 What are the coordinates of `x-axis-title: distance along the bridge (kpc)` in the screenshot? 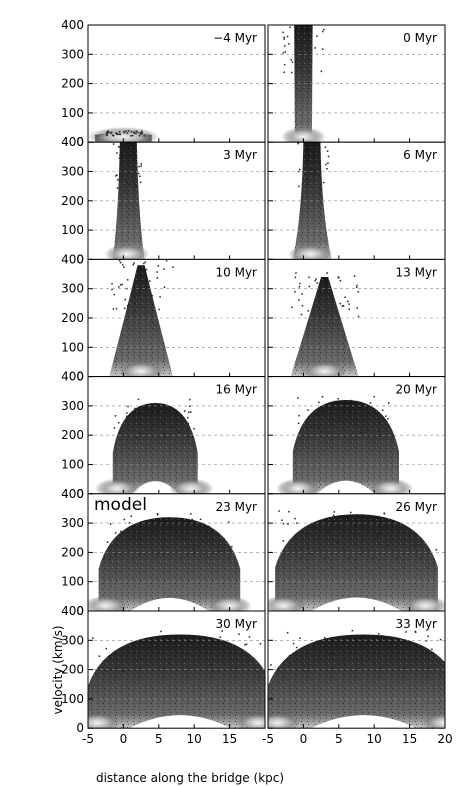 It's located at (190, 778).